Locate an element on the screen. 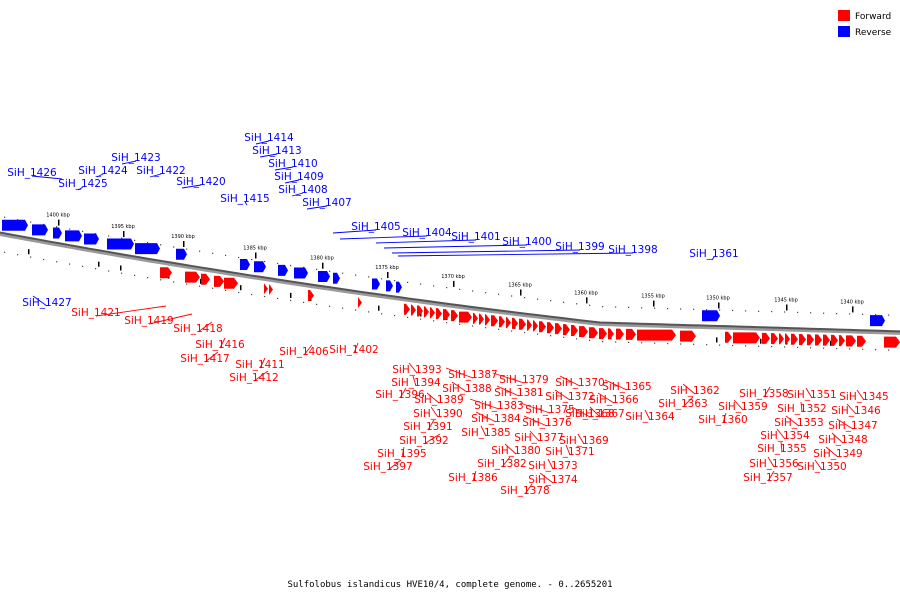 This screenshot has height=600, width=900. scale-label: 1350 kbp is located at coordinates (718, 299).